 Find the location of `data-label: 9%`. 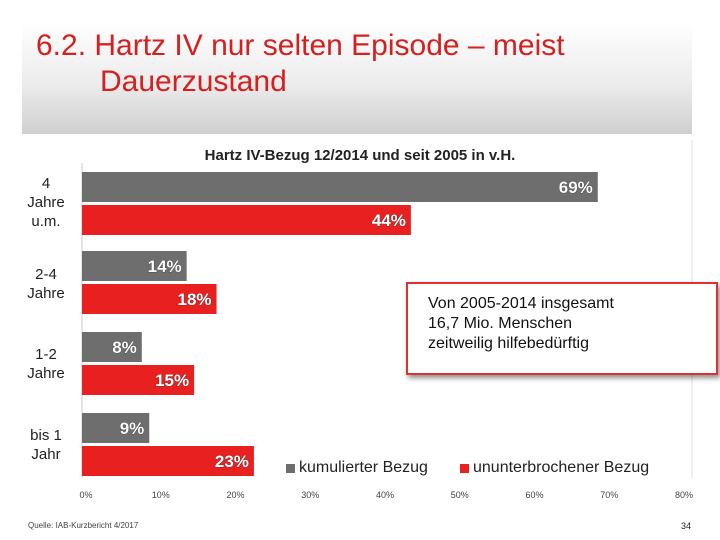

data-label: 9% is located at coordinates (132, 428).